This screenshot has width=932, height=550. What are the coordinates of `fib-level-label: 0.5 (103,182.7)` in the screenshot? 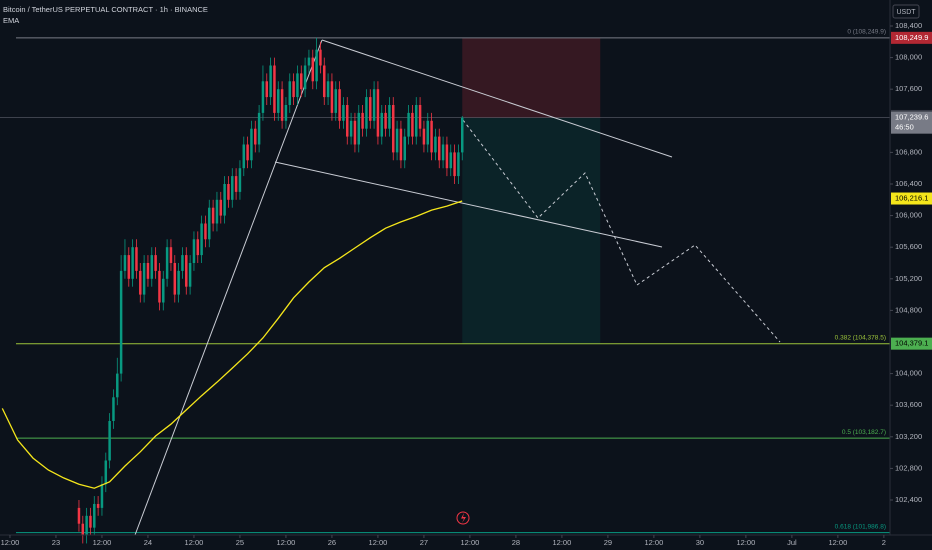 It's located at (864, 432).